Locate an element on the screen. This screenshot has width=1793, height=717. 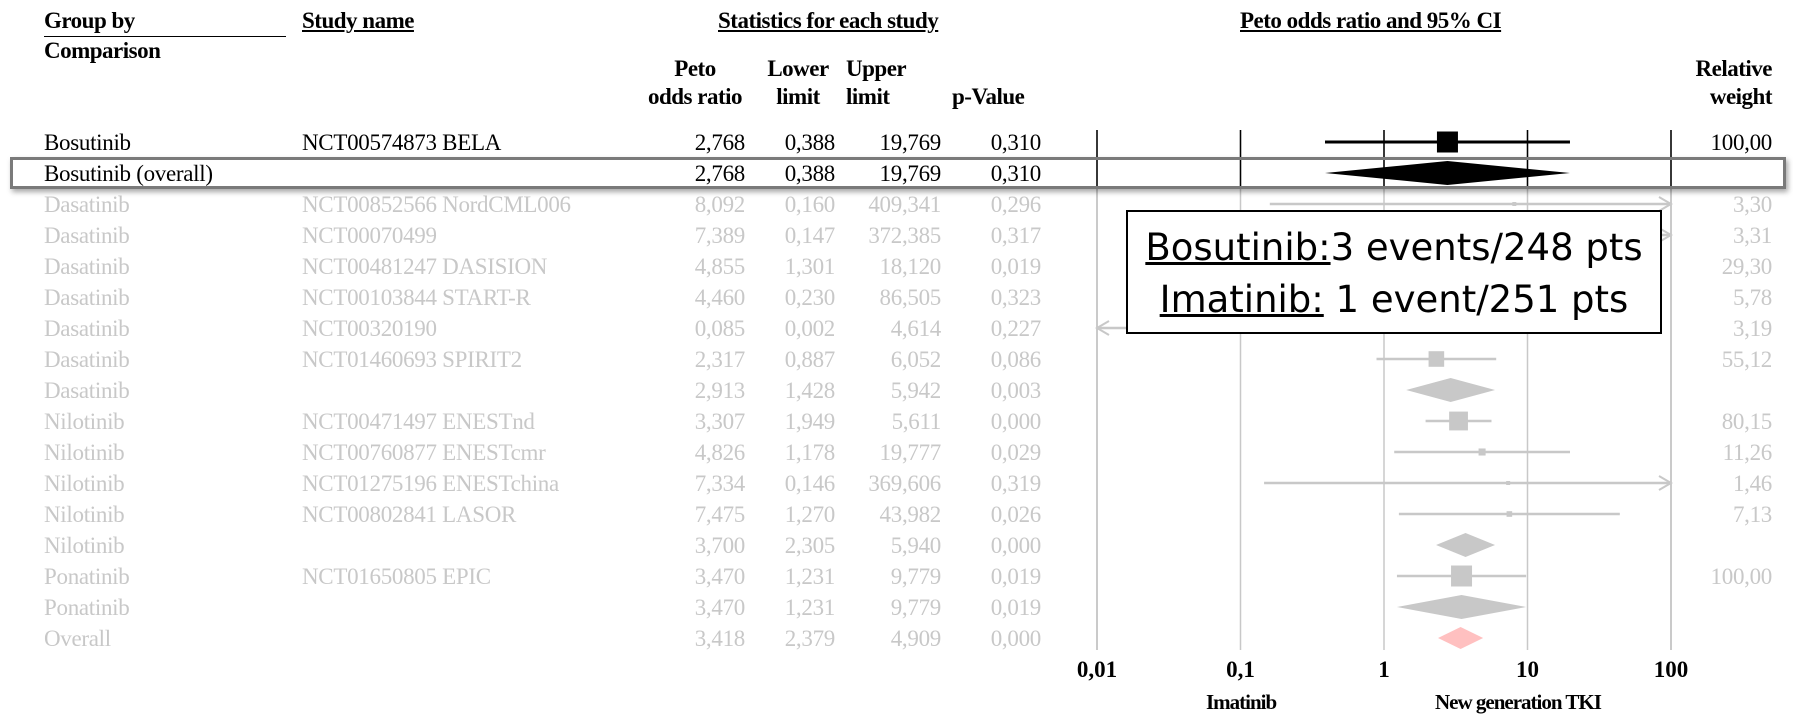
x-tick-label: 100 is located at coordinates (1671, 669).